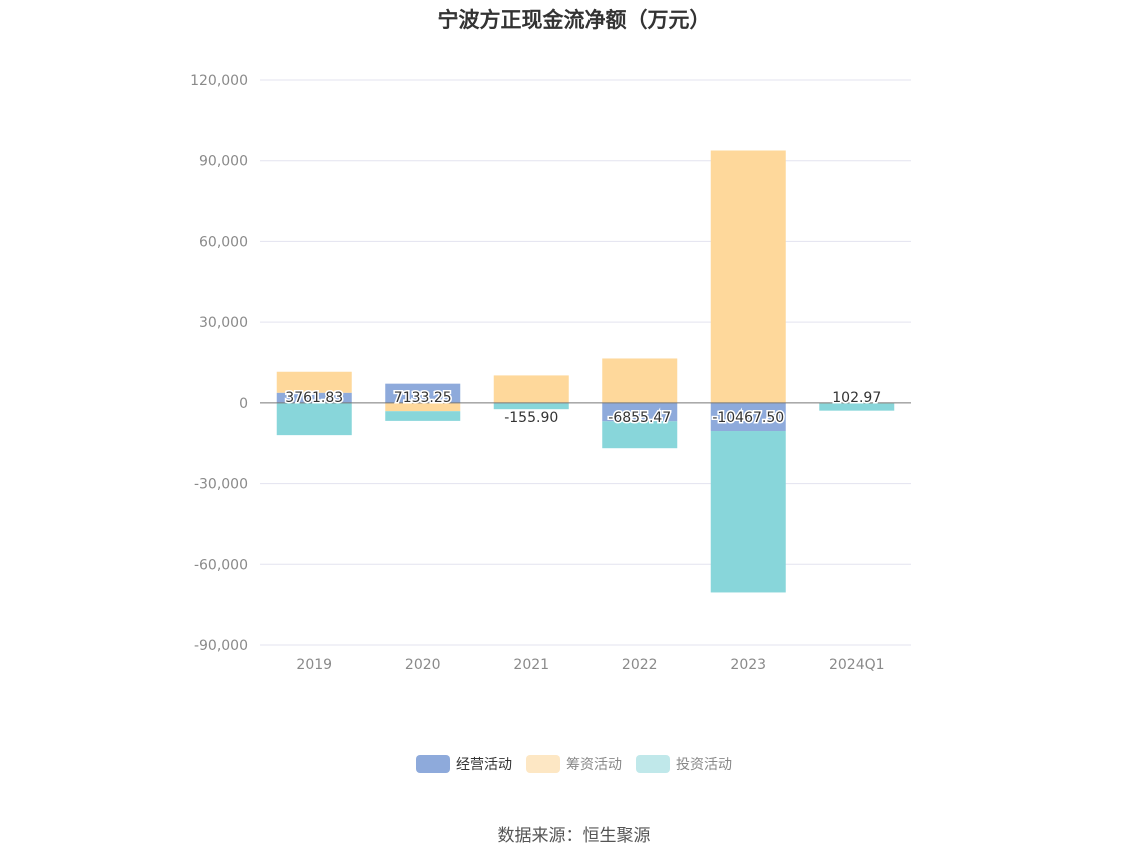 This screenshot has height=859, width=1148. Describe the element at coordinates (704, 765) in the screenshot. I see `legend-label: 投资活动` at that location.